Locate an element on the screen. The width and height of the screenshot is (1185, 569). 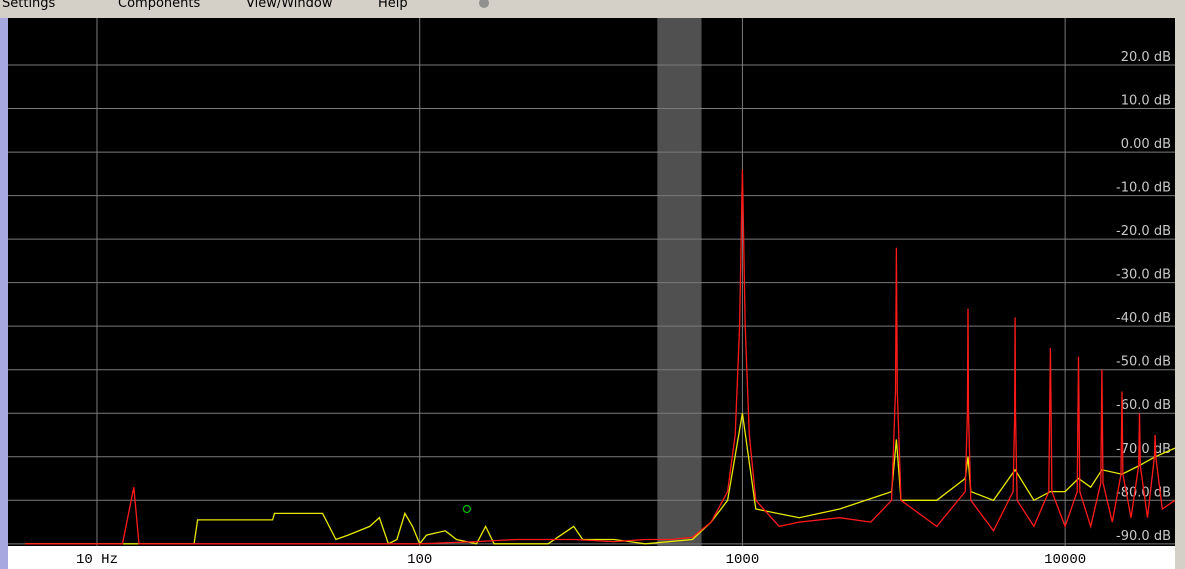
y-tick-label: -40.0 dB is located at coordinates (1143, 318).